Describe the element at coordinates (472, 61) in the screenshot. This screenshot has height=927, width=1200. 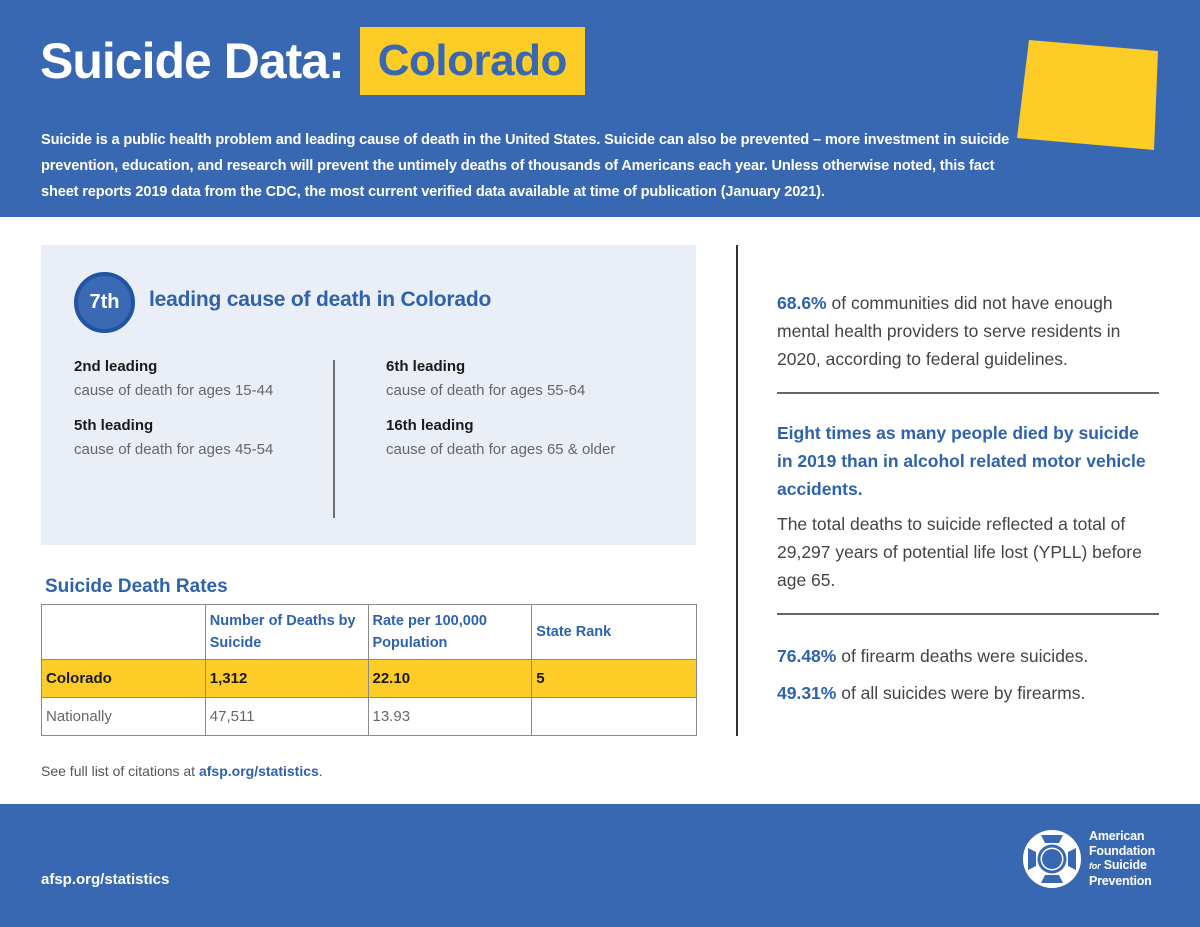
I see `state-name-badge: Colorado` at that location.